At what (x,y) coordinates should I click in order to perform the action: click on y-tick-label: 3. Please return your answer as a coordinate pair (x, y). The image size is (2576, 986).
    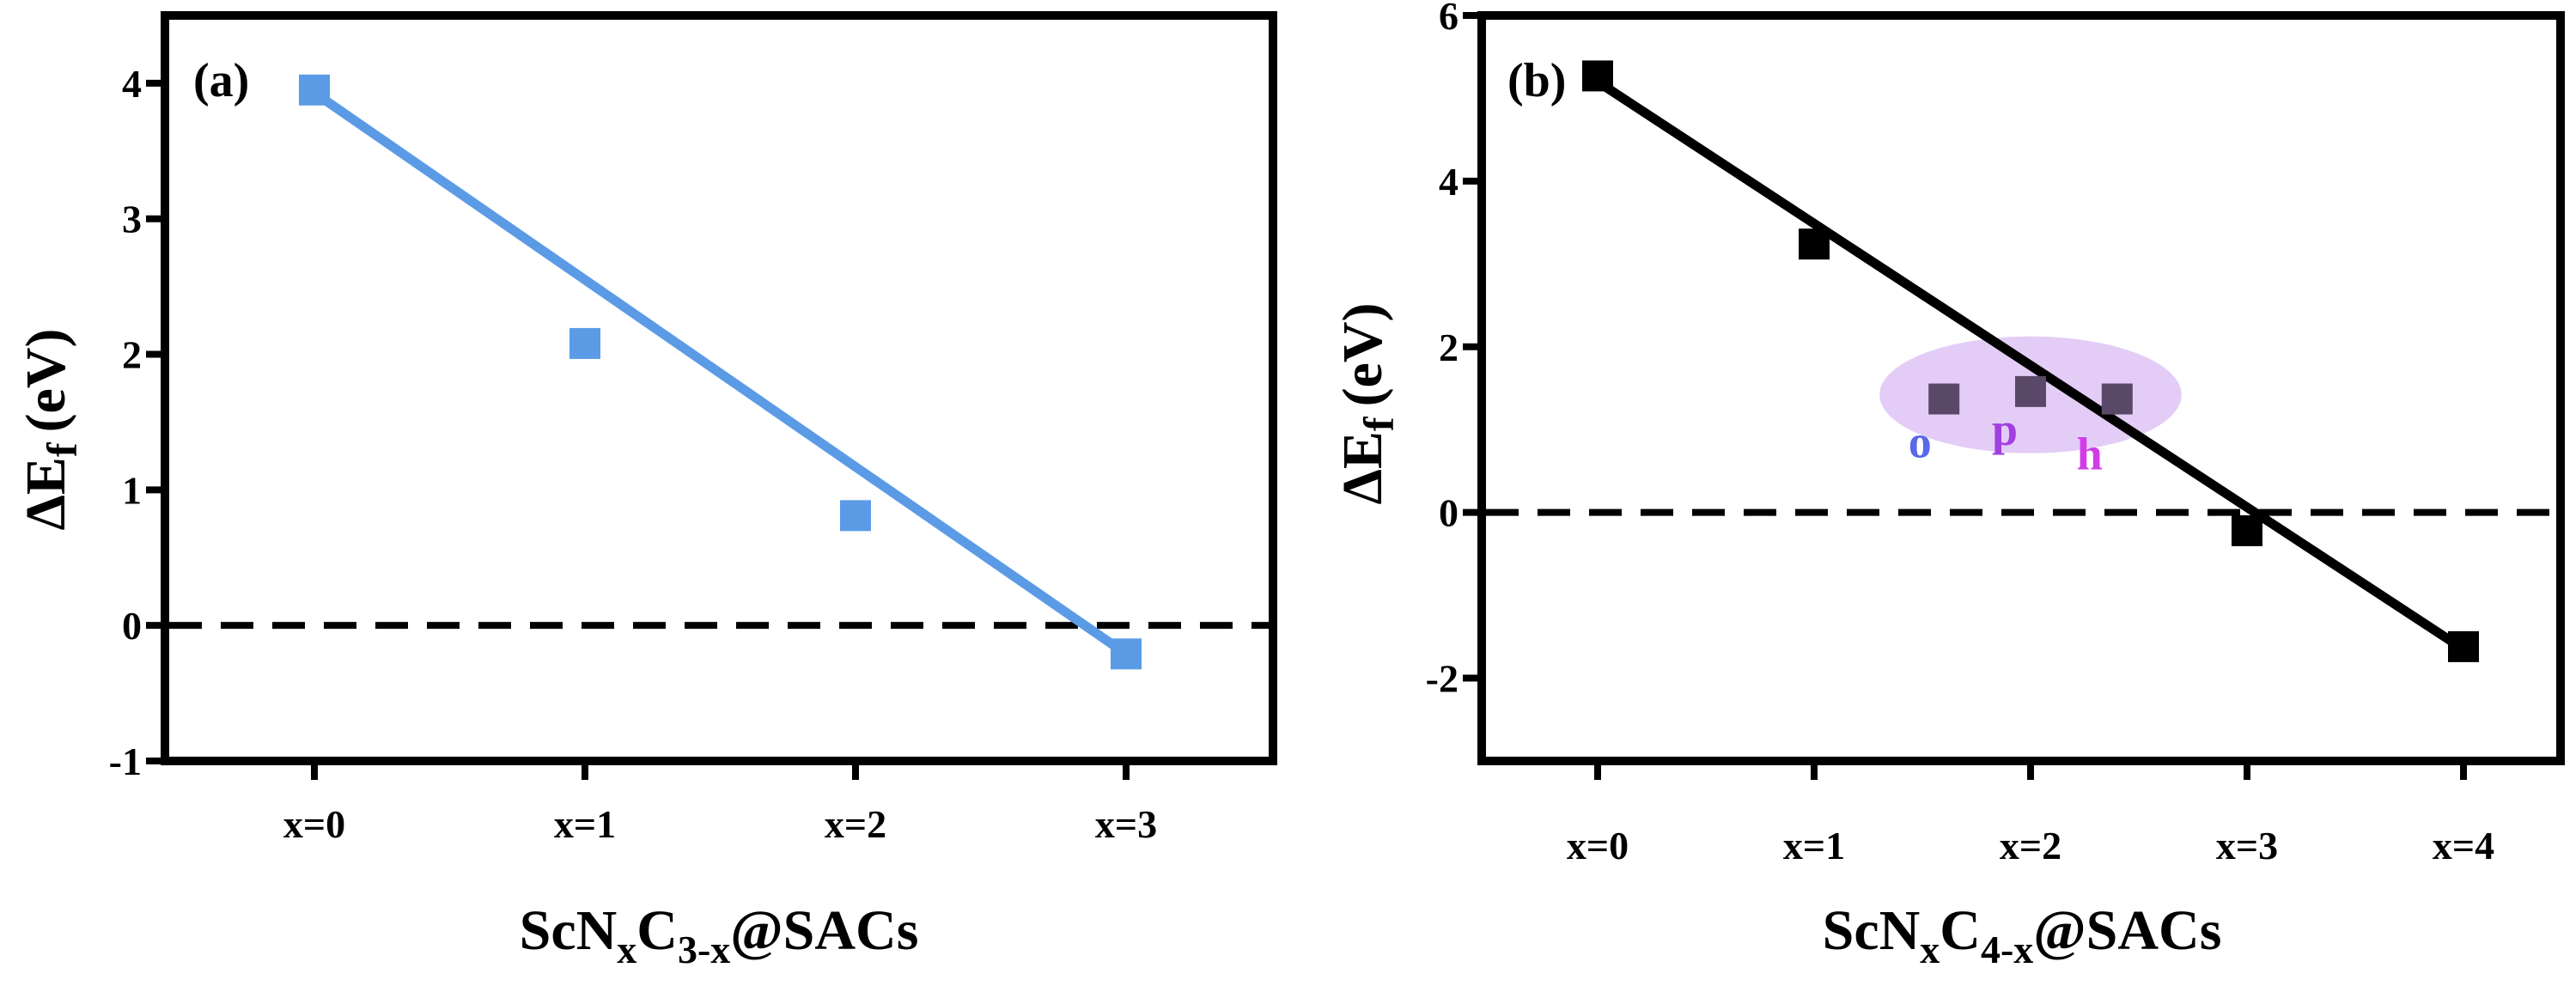
    Looking at the image, I should click on (132, 220).